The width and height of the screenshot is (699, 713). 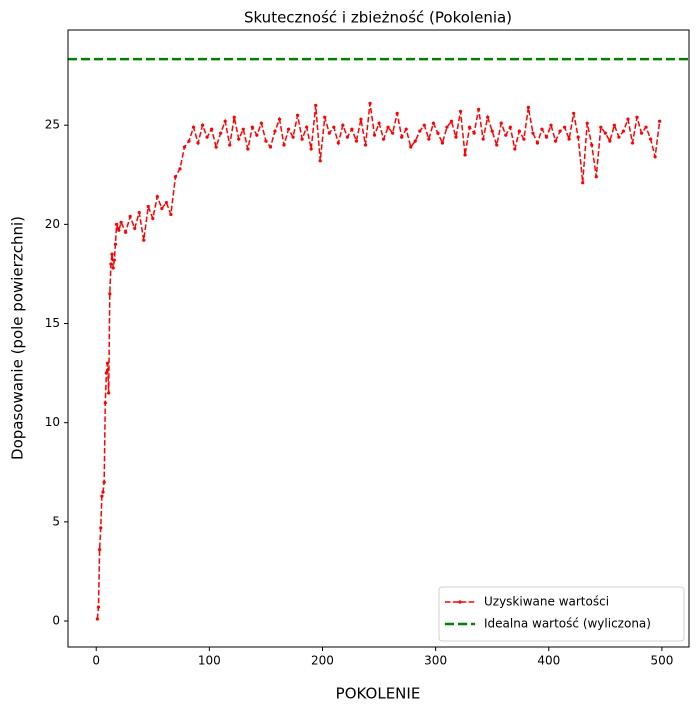 What do you see at coordinates (56, 521) in the screenshot?
I see `y-tick-label: 5` at bounding box center [56, 521].